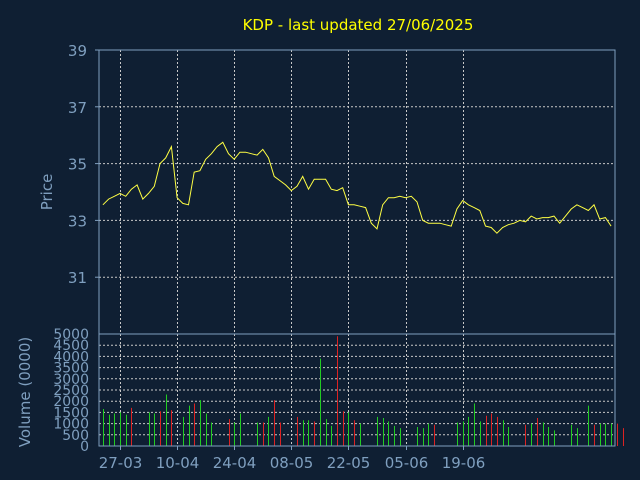 This screenshot has height=480, width=640. What do you see at coordinates (47, 192) in the screenshot?
I see `price-axis-label: Price` at bounding box center [47, 192].